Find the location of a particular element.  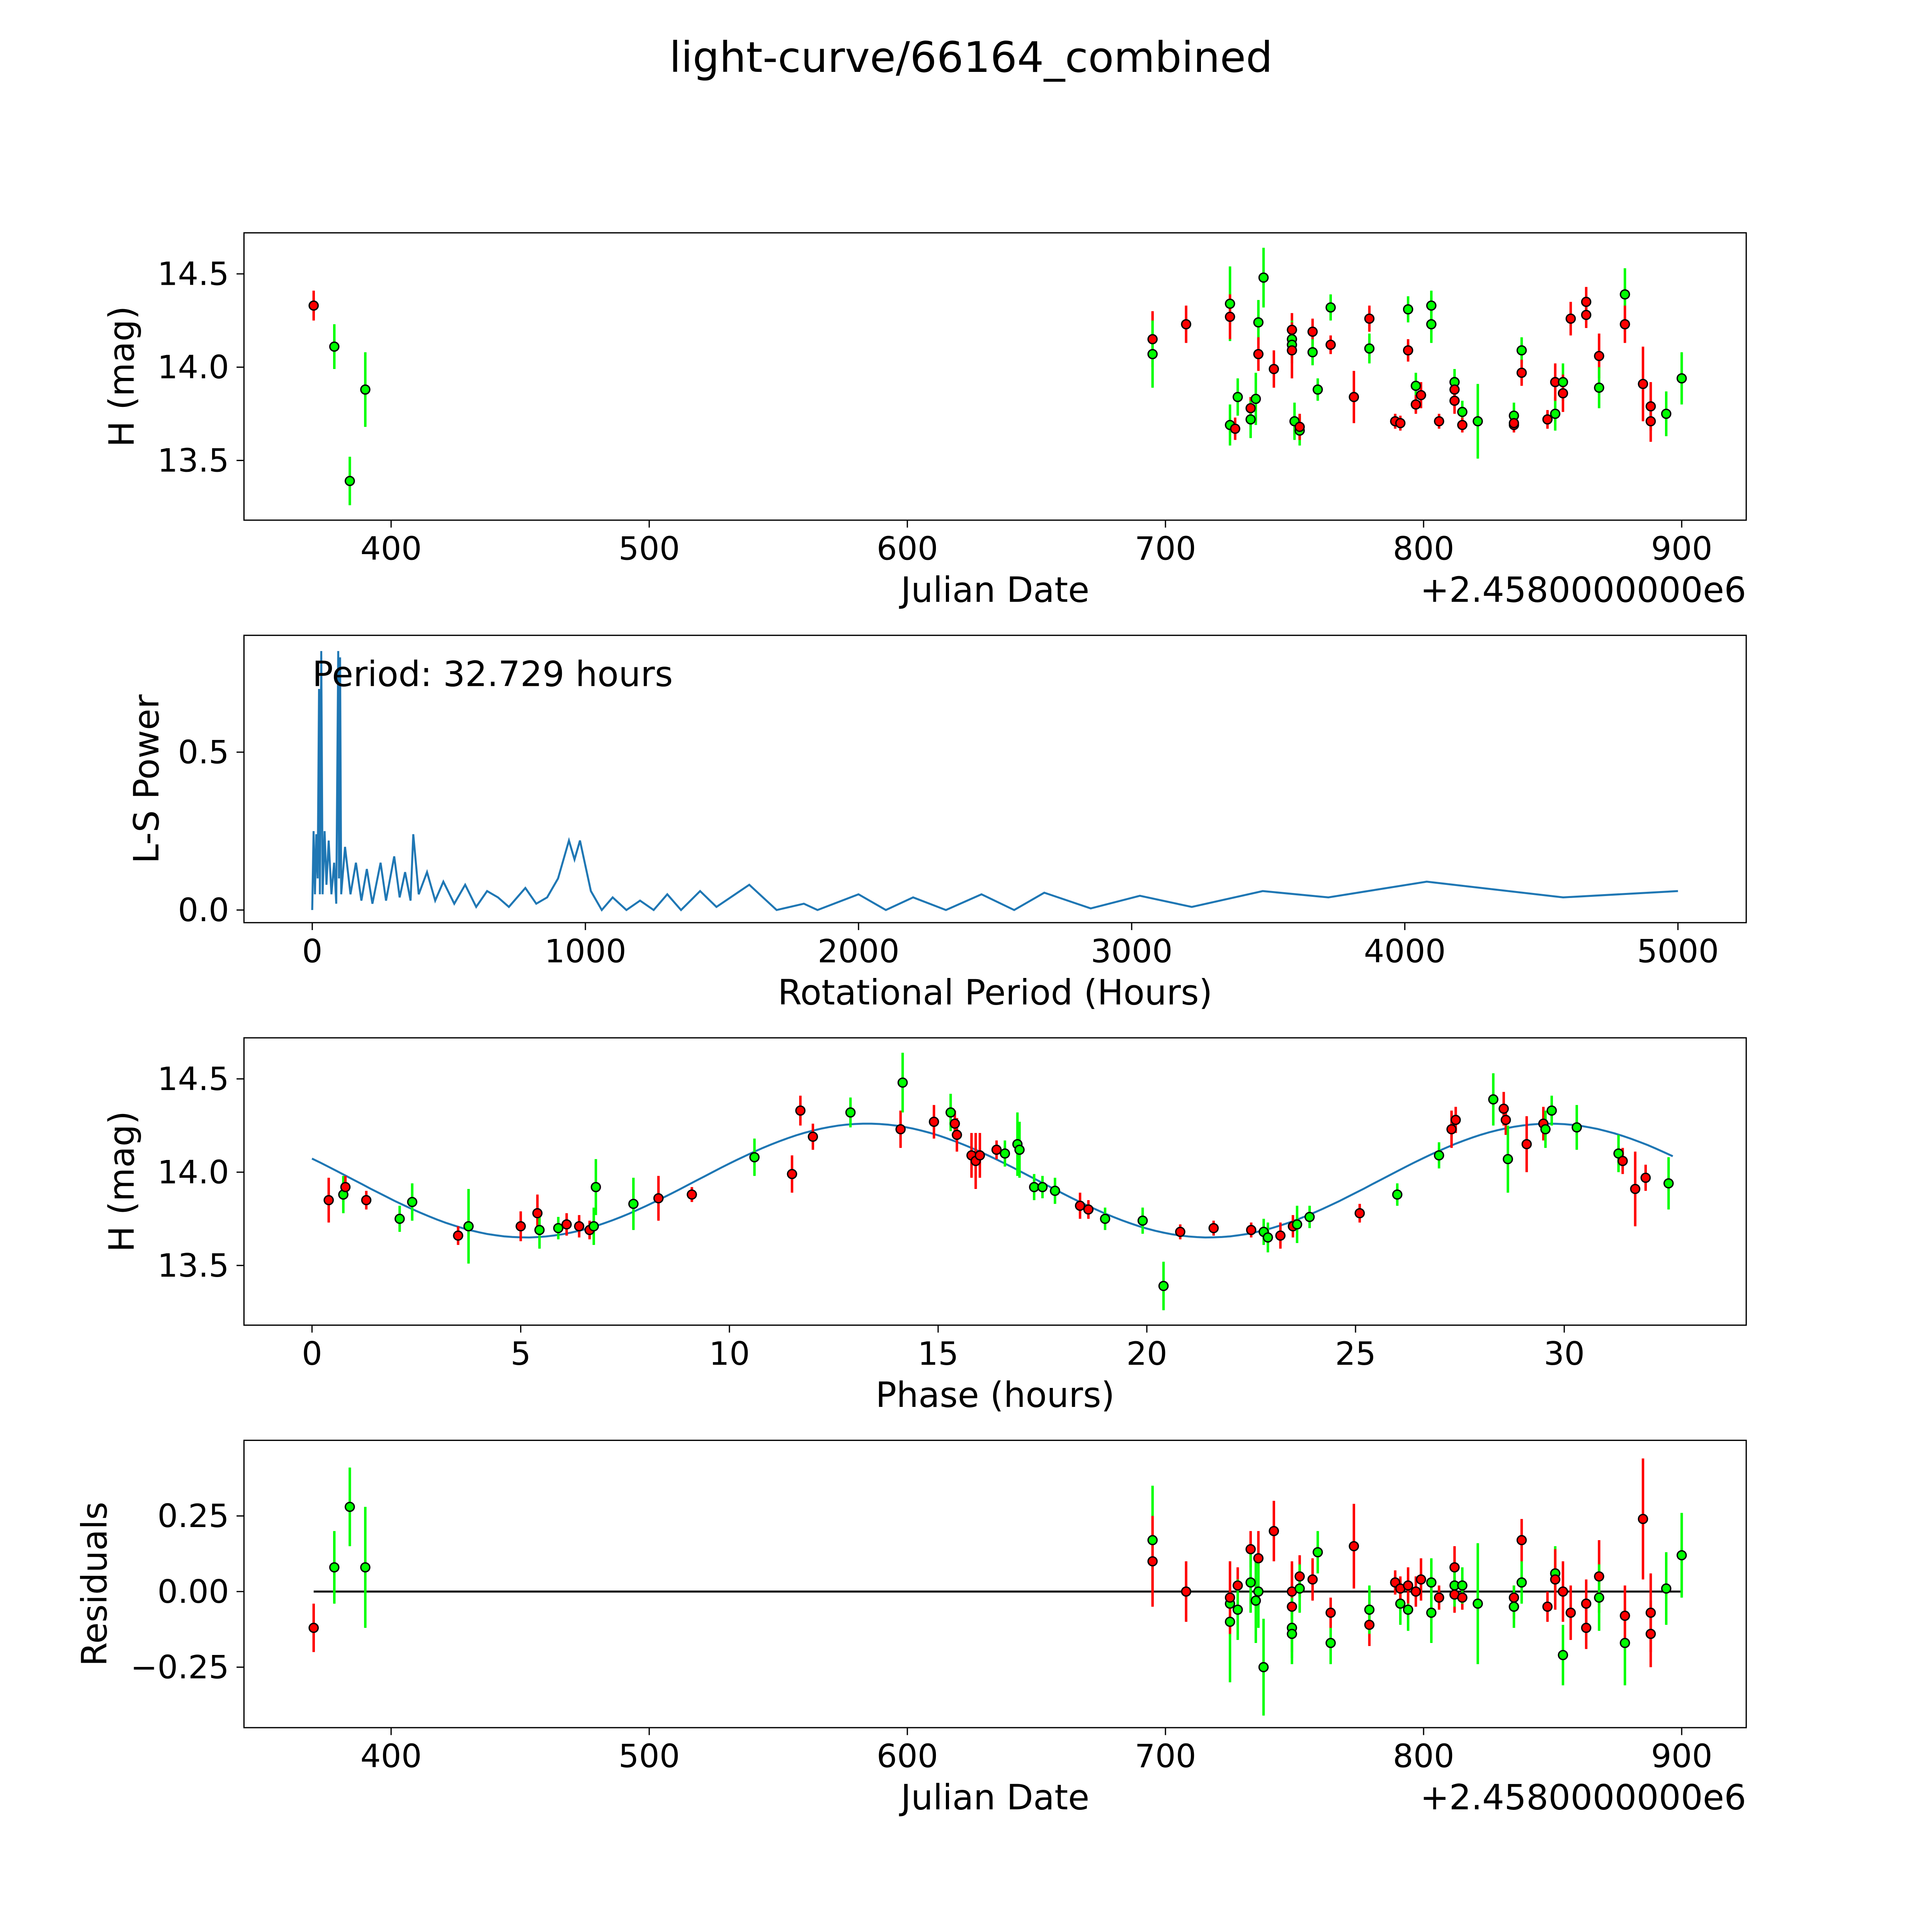

x-tick-label: 500 is located at coordinates (649, 1756).